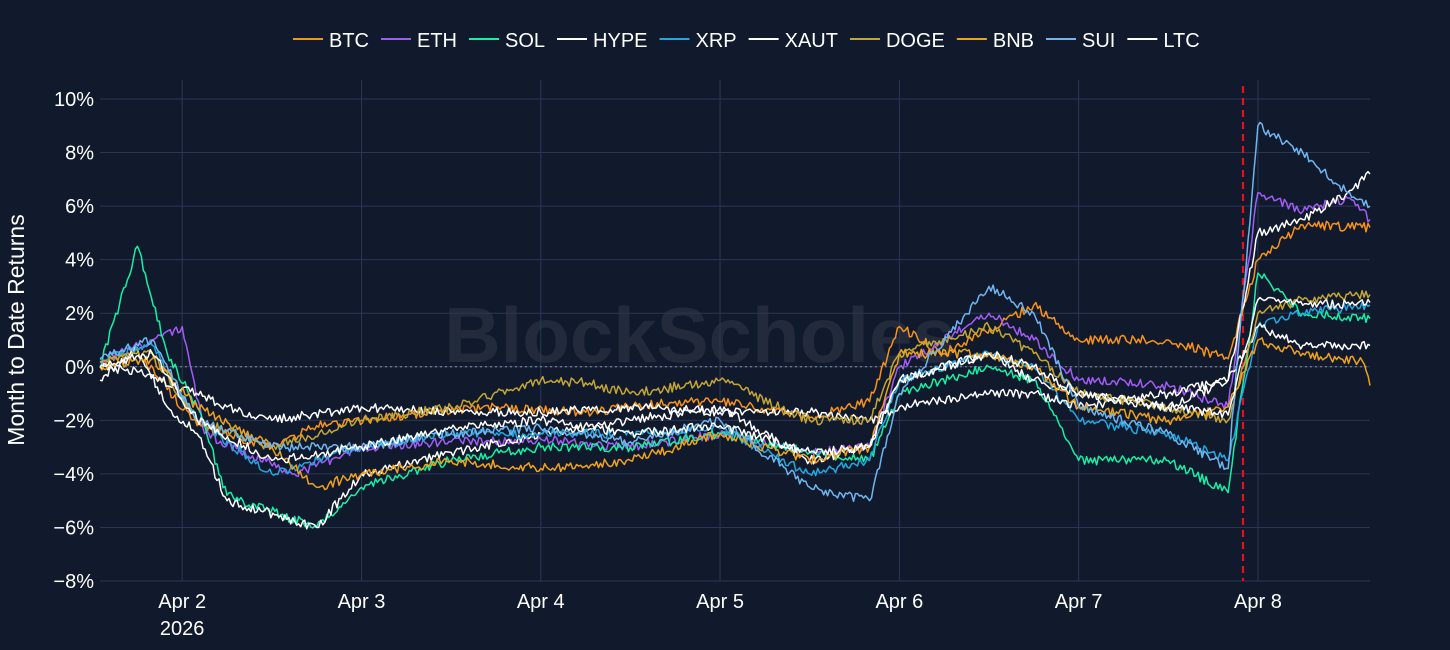 The height and width of the screenshot is (650, 1450). I want to click on y-tick-label: −8%, so click(73, 582).